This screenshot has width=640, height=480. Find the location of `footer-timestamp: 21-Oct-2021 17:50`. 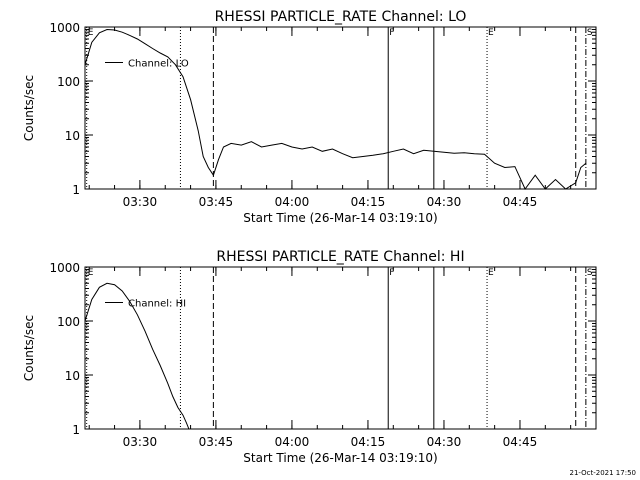

footer-timestamp: 21-Oct-2021 17:50 is located at coordinates (603, 473).